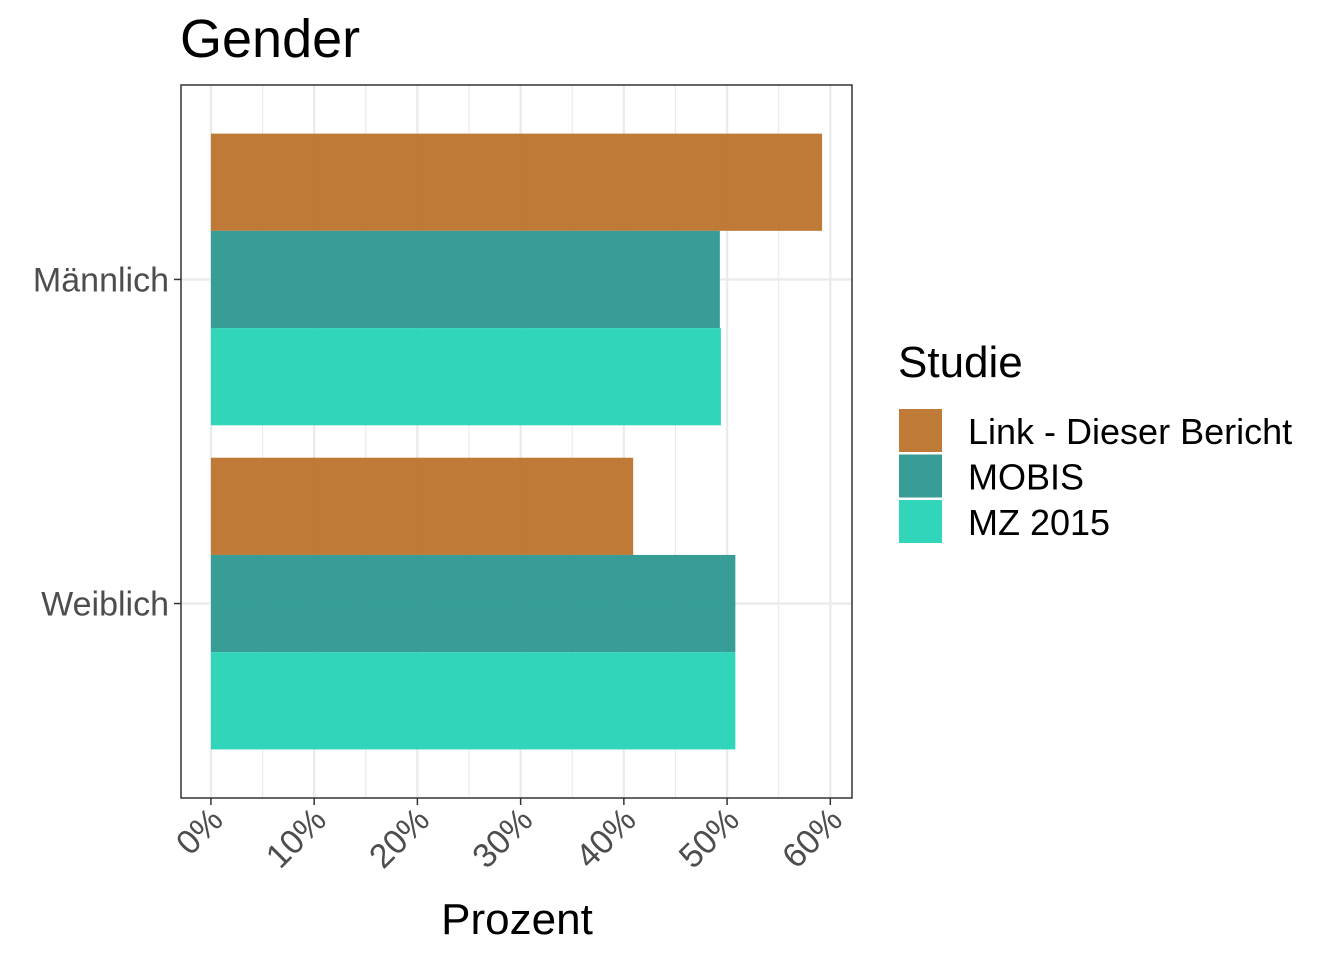  I want to click on chart-title: Gender, so click(270, 39).